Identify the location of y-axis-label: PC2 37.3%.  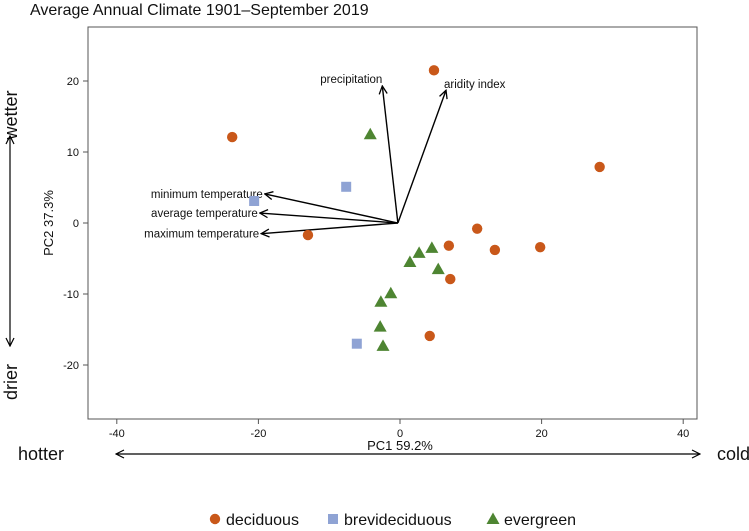
(48, 223).